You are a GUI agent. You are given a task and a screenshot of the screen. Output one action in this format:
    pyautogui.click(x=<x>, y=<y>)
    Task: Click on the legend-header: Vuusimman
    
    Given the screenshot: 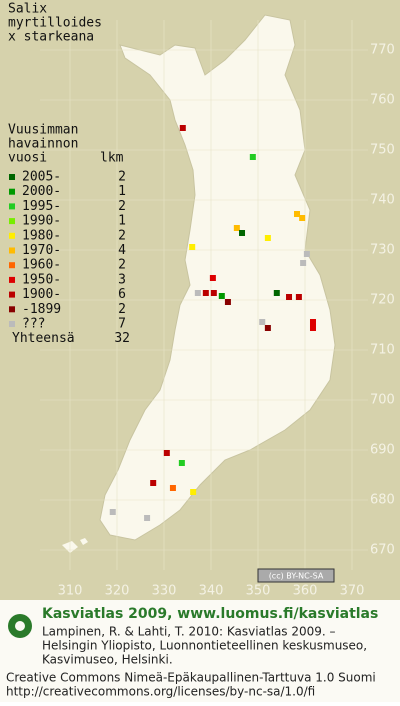 What is the action you would take?
    pyautogui.click(x=43, y=130)
    